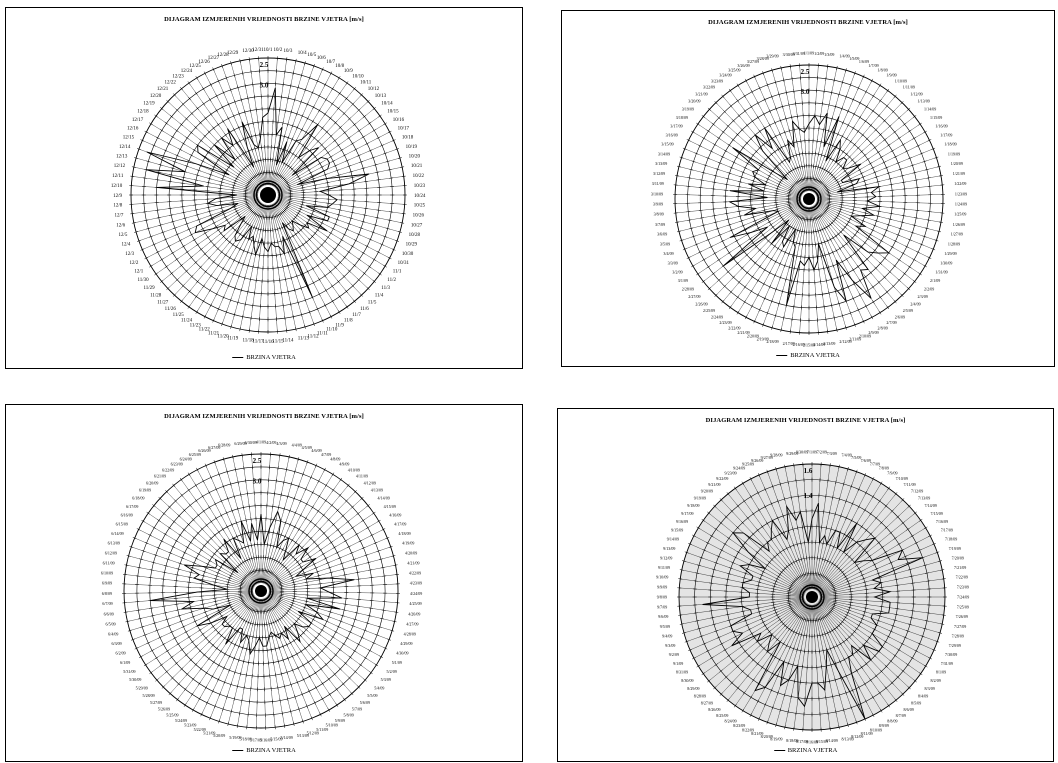 The image size is (1058, 763). Describe the element at coordinates (261, 441) in the screenshot. I see `category-label: 4/1/09` at that location.